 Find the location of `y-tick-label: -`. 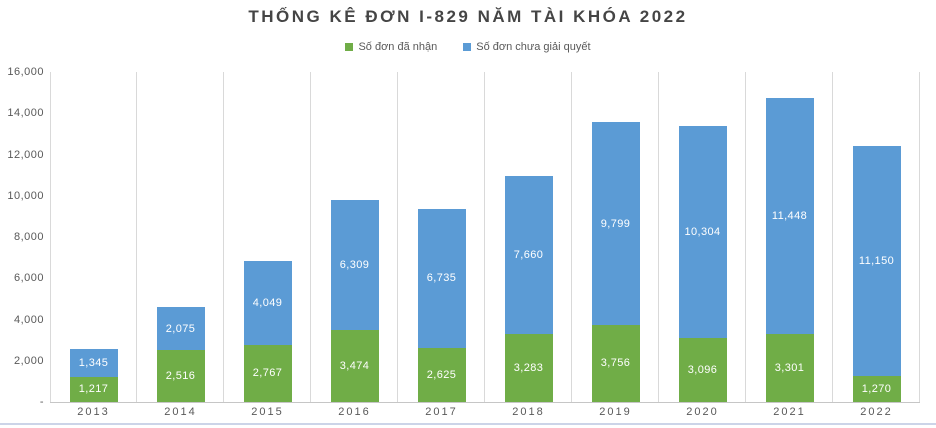

y-tick-label: - is located at coordinates (41, 402).